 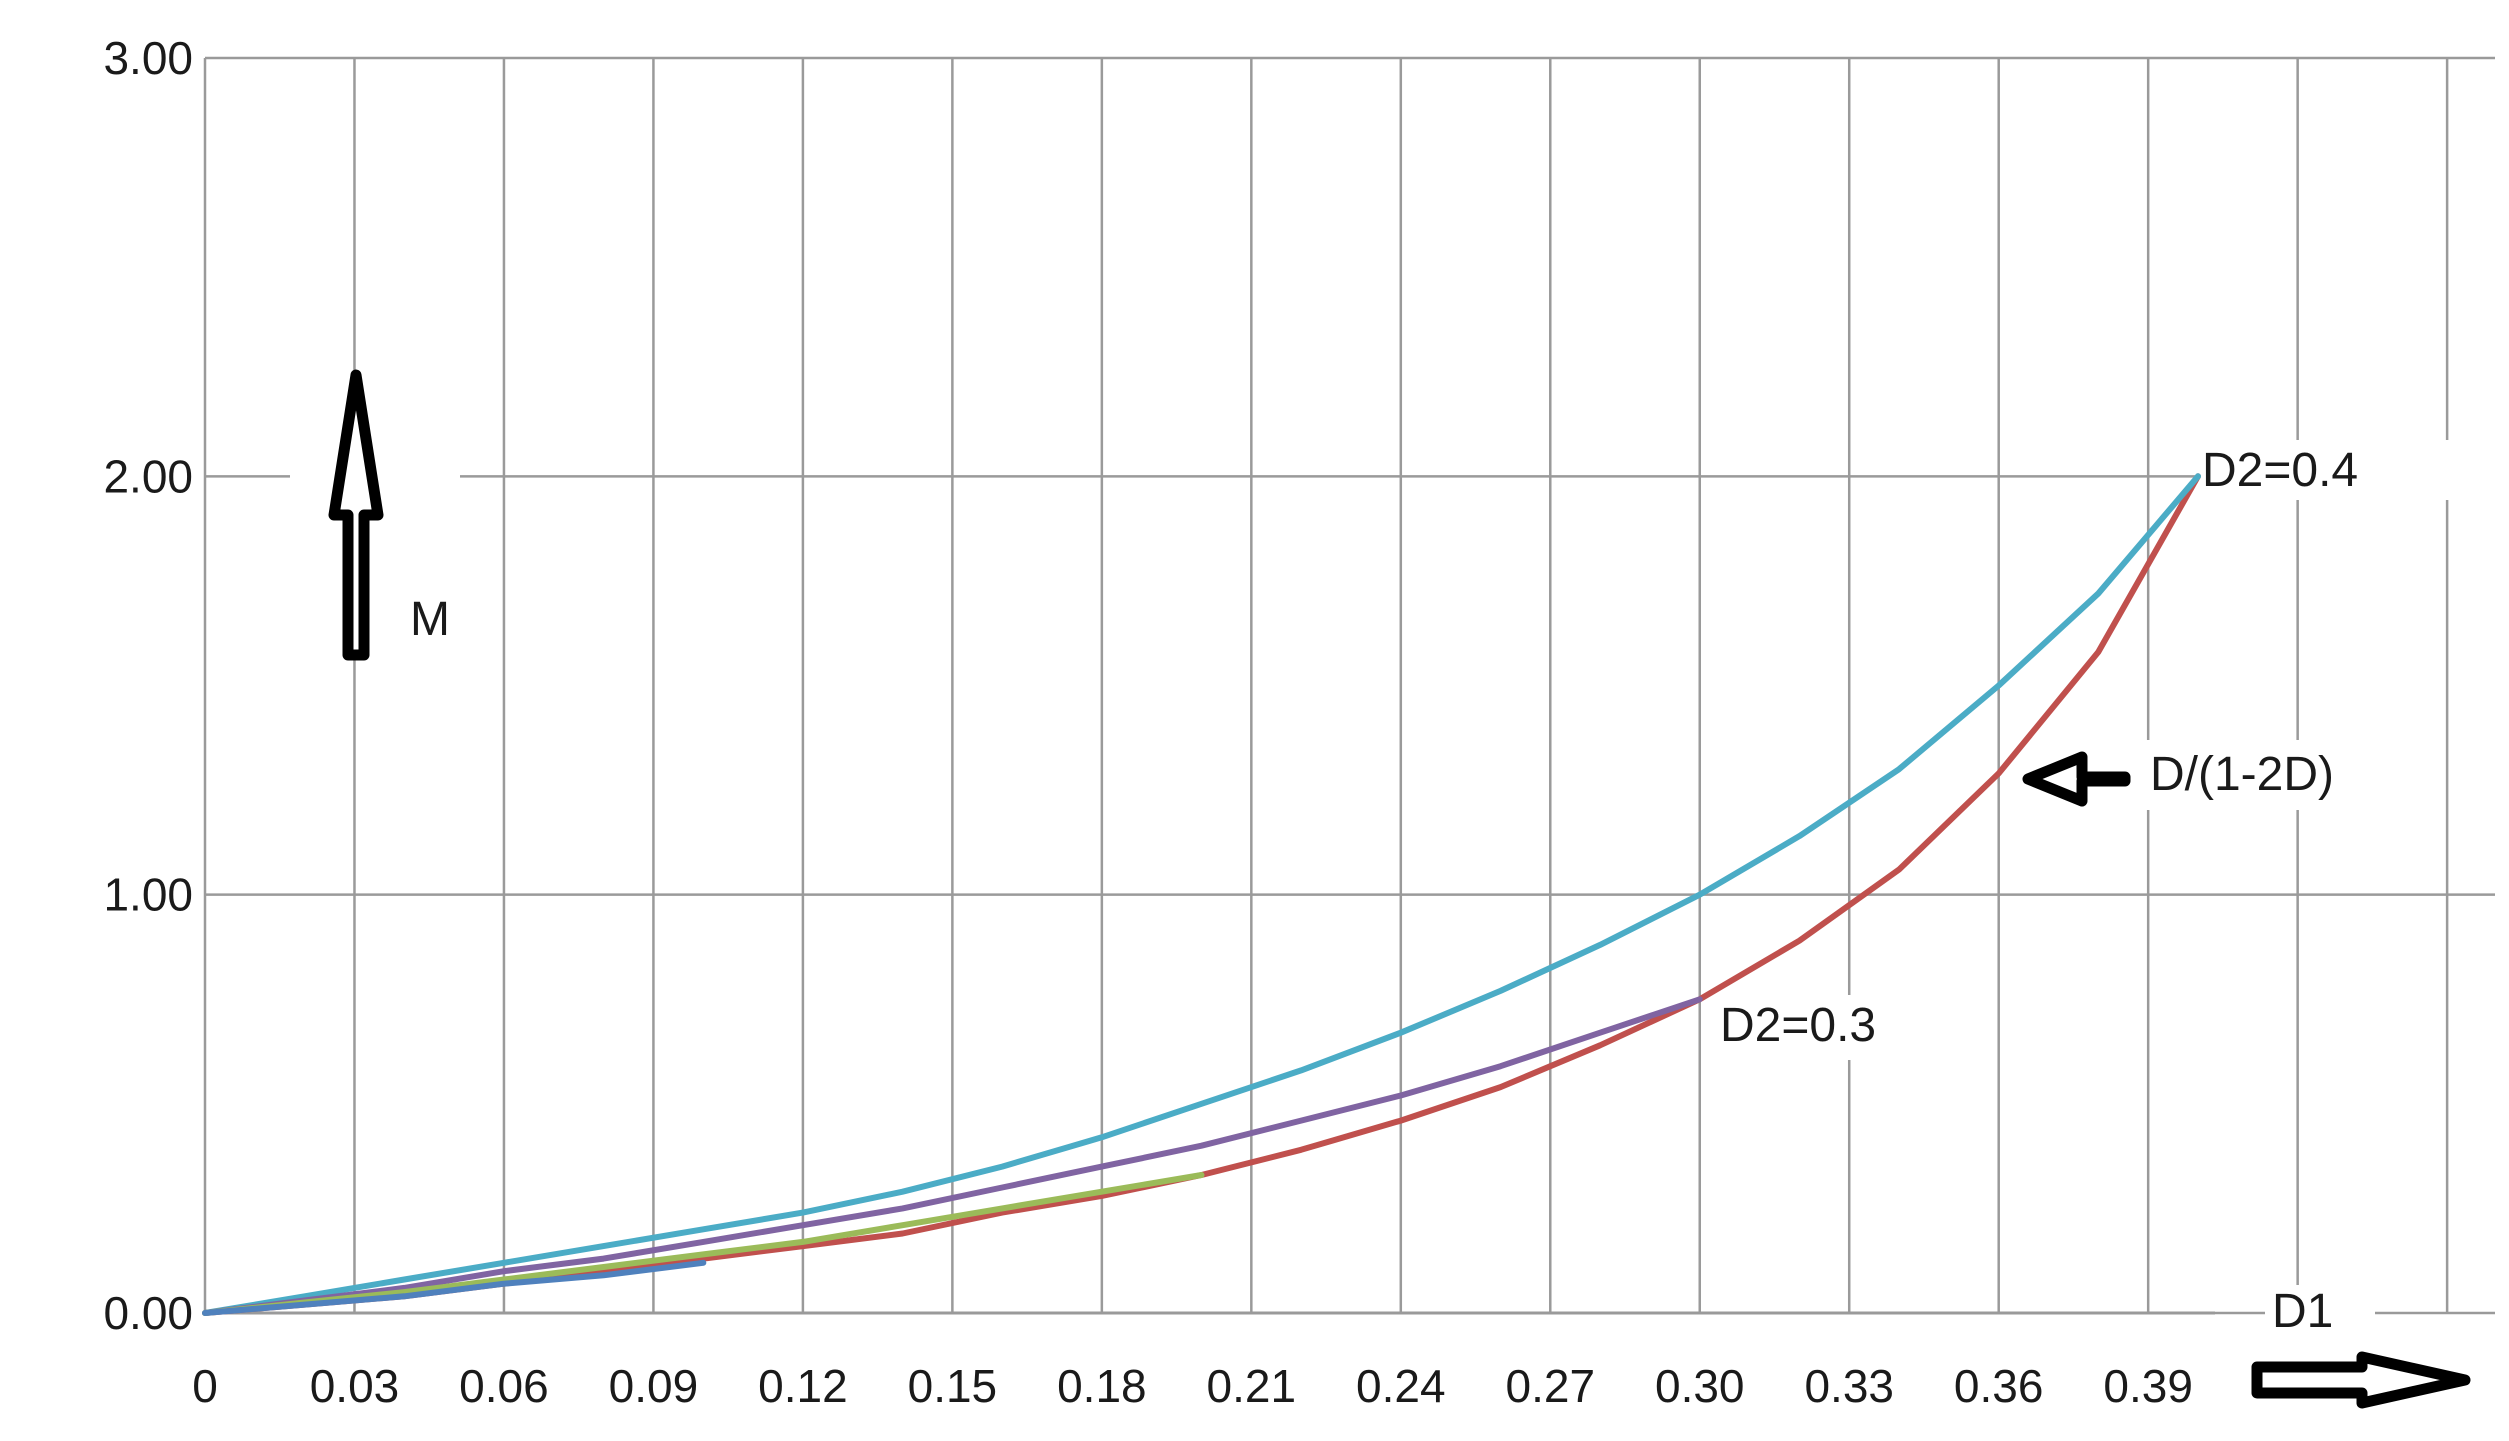 What do you see at coordinates (356, 515) in the screenshot?
I see `m-axis-arrow` at bounding box center [356, 515].